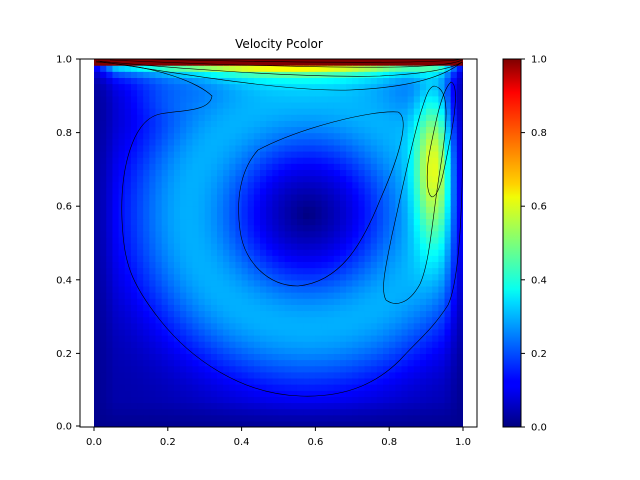 The height and width of the screenshot is (480, 640). Describe the element at coordinates (64, 427) in the screenshot. I see `y-tick-label: 0.0` at that location.